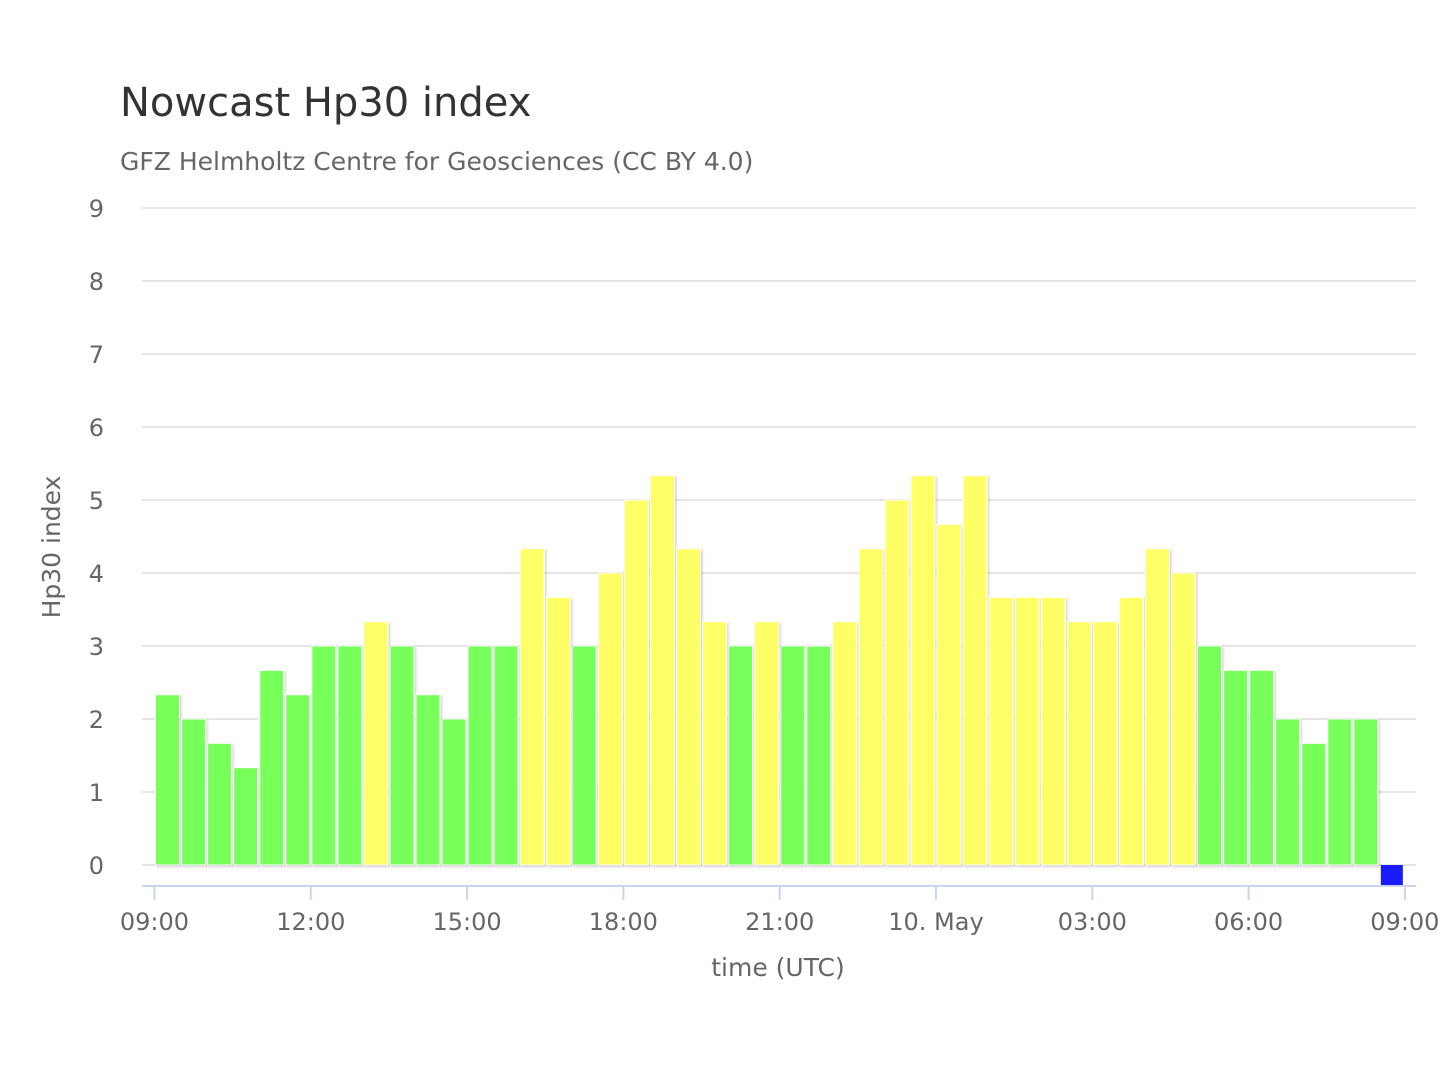 The height and width of the screenshot is (1080, 1440). What do you see at coordinates (778, 967) in the screenshot?
I see `x-axis-title: time (UTC)` at bounding box center [778, 967].